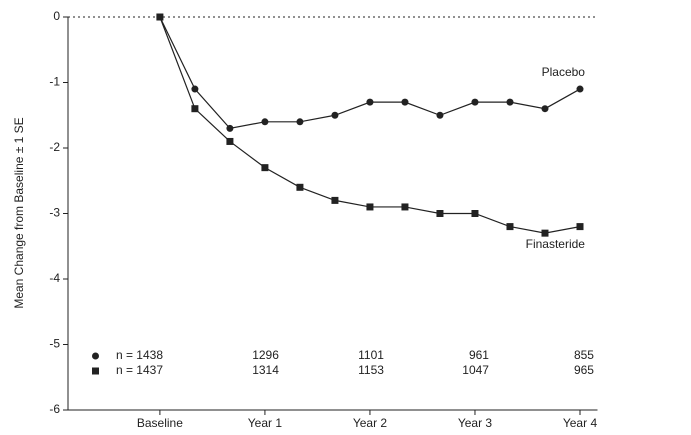  Describe the element at coordinates (19, 212) in the screenshot. I see `y-axis-label: Mean Change from Baseline ± 1 SE` at that location.